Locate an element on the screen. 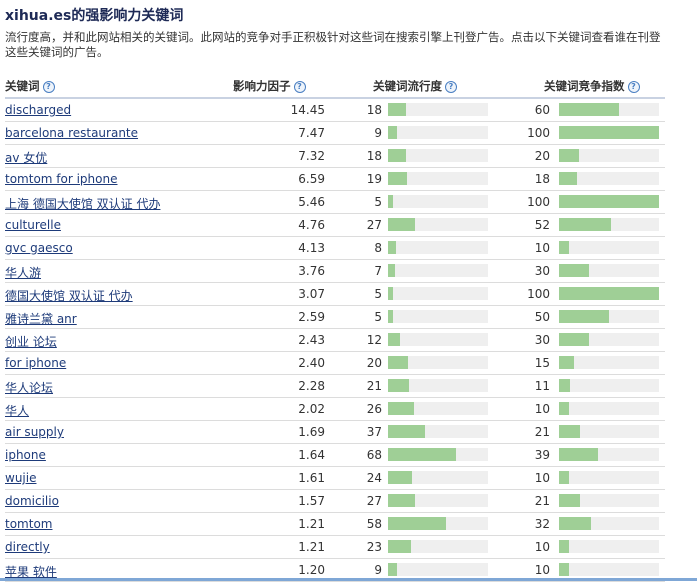  bottom-border is located at coordinates (348, 579).